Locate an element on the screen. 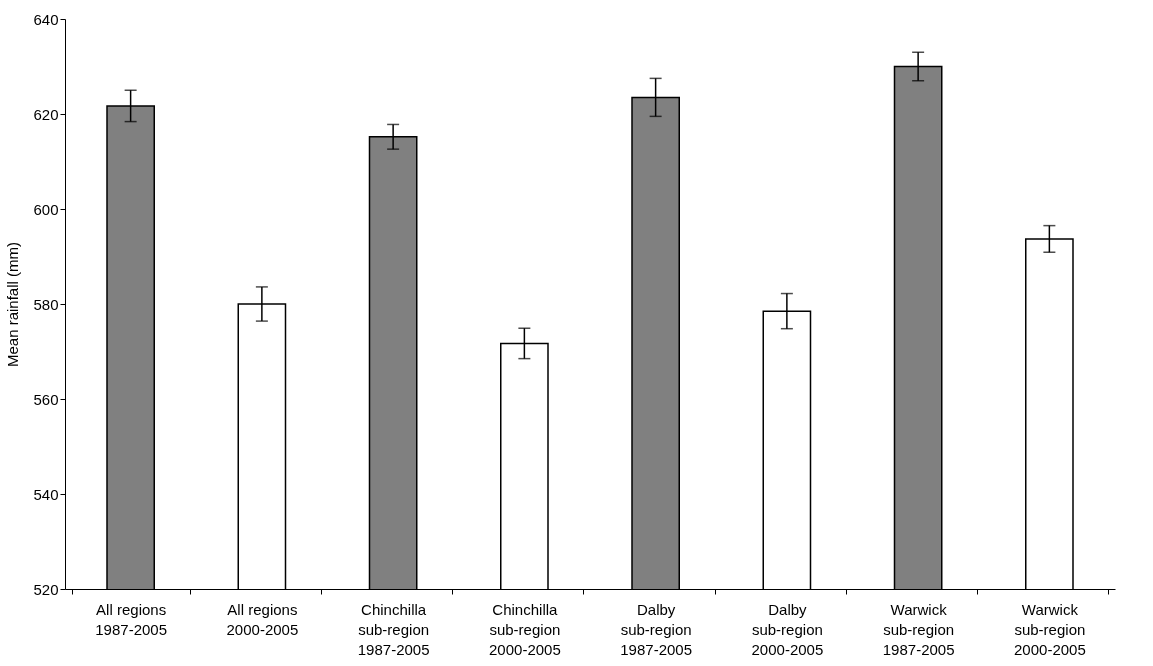 The image size is (1153, 666). y-tick-label: 640 is located at coordinates (46, 19).